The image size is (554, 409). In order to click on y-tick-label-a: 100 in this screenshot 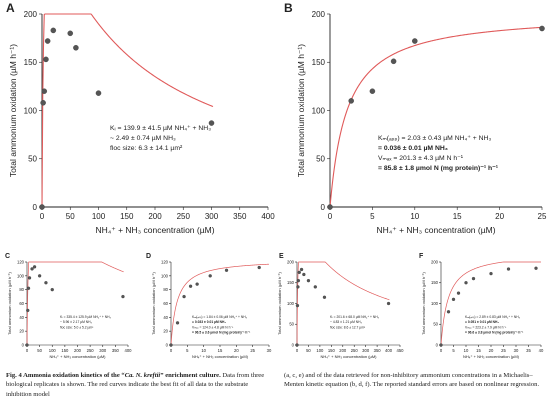, I will do `click(31, 110)`.